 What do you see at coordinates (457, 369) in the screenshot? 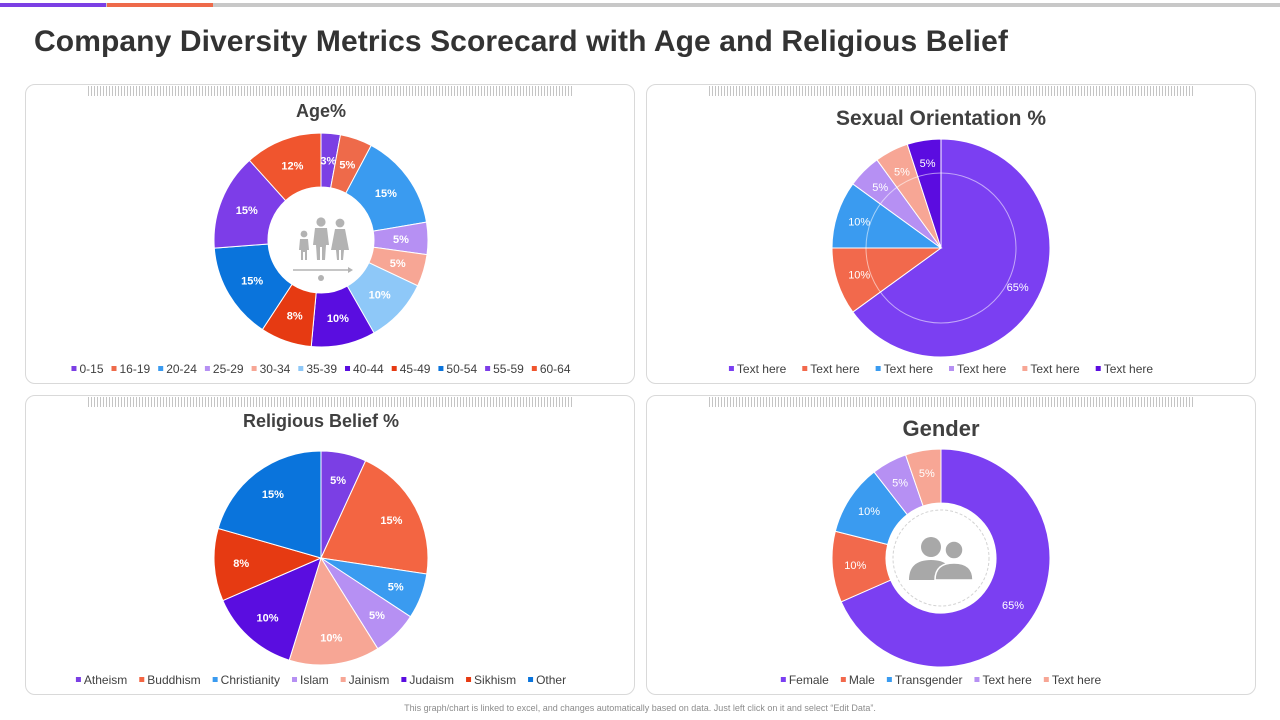
I see `legend-item-50-54: 50-54` at bounding box center [457, 369].